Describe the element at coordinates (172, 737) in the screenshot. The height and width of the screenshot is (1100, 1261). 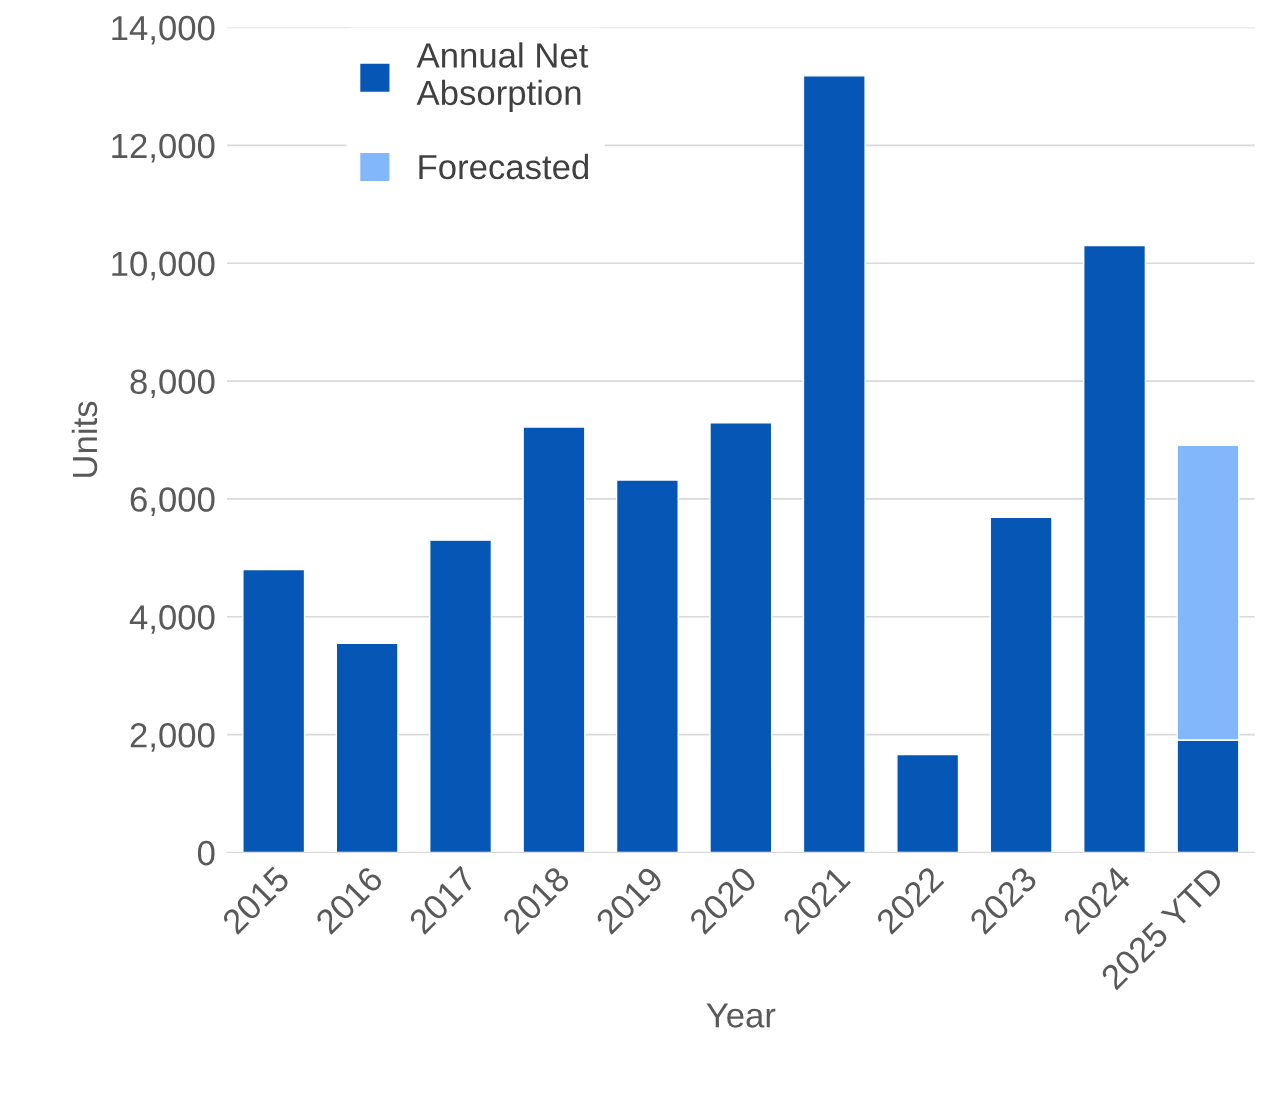
I see `y-tick-label: 2,000` at that location.